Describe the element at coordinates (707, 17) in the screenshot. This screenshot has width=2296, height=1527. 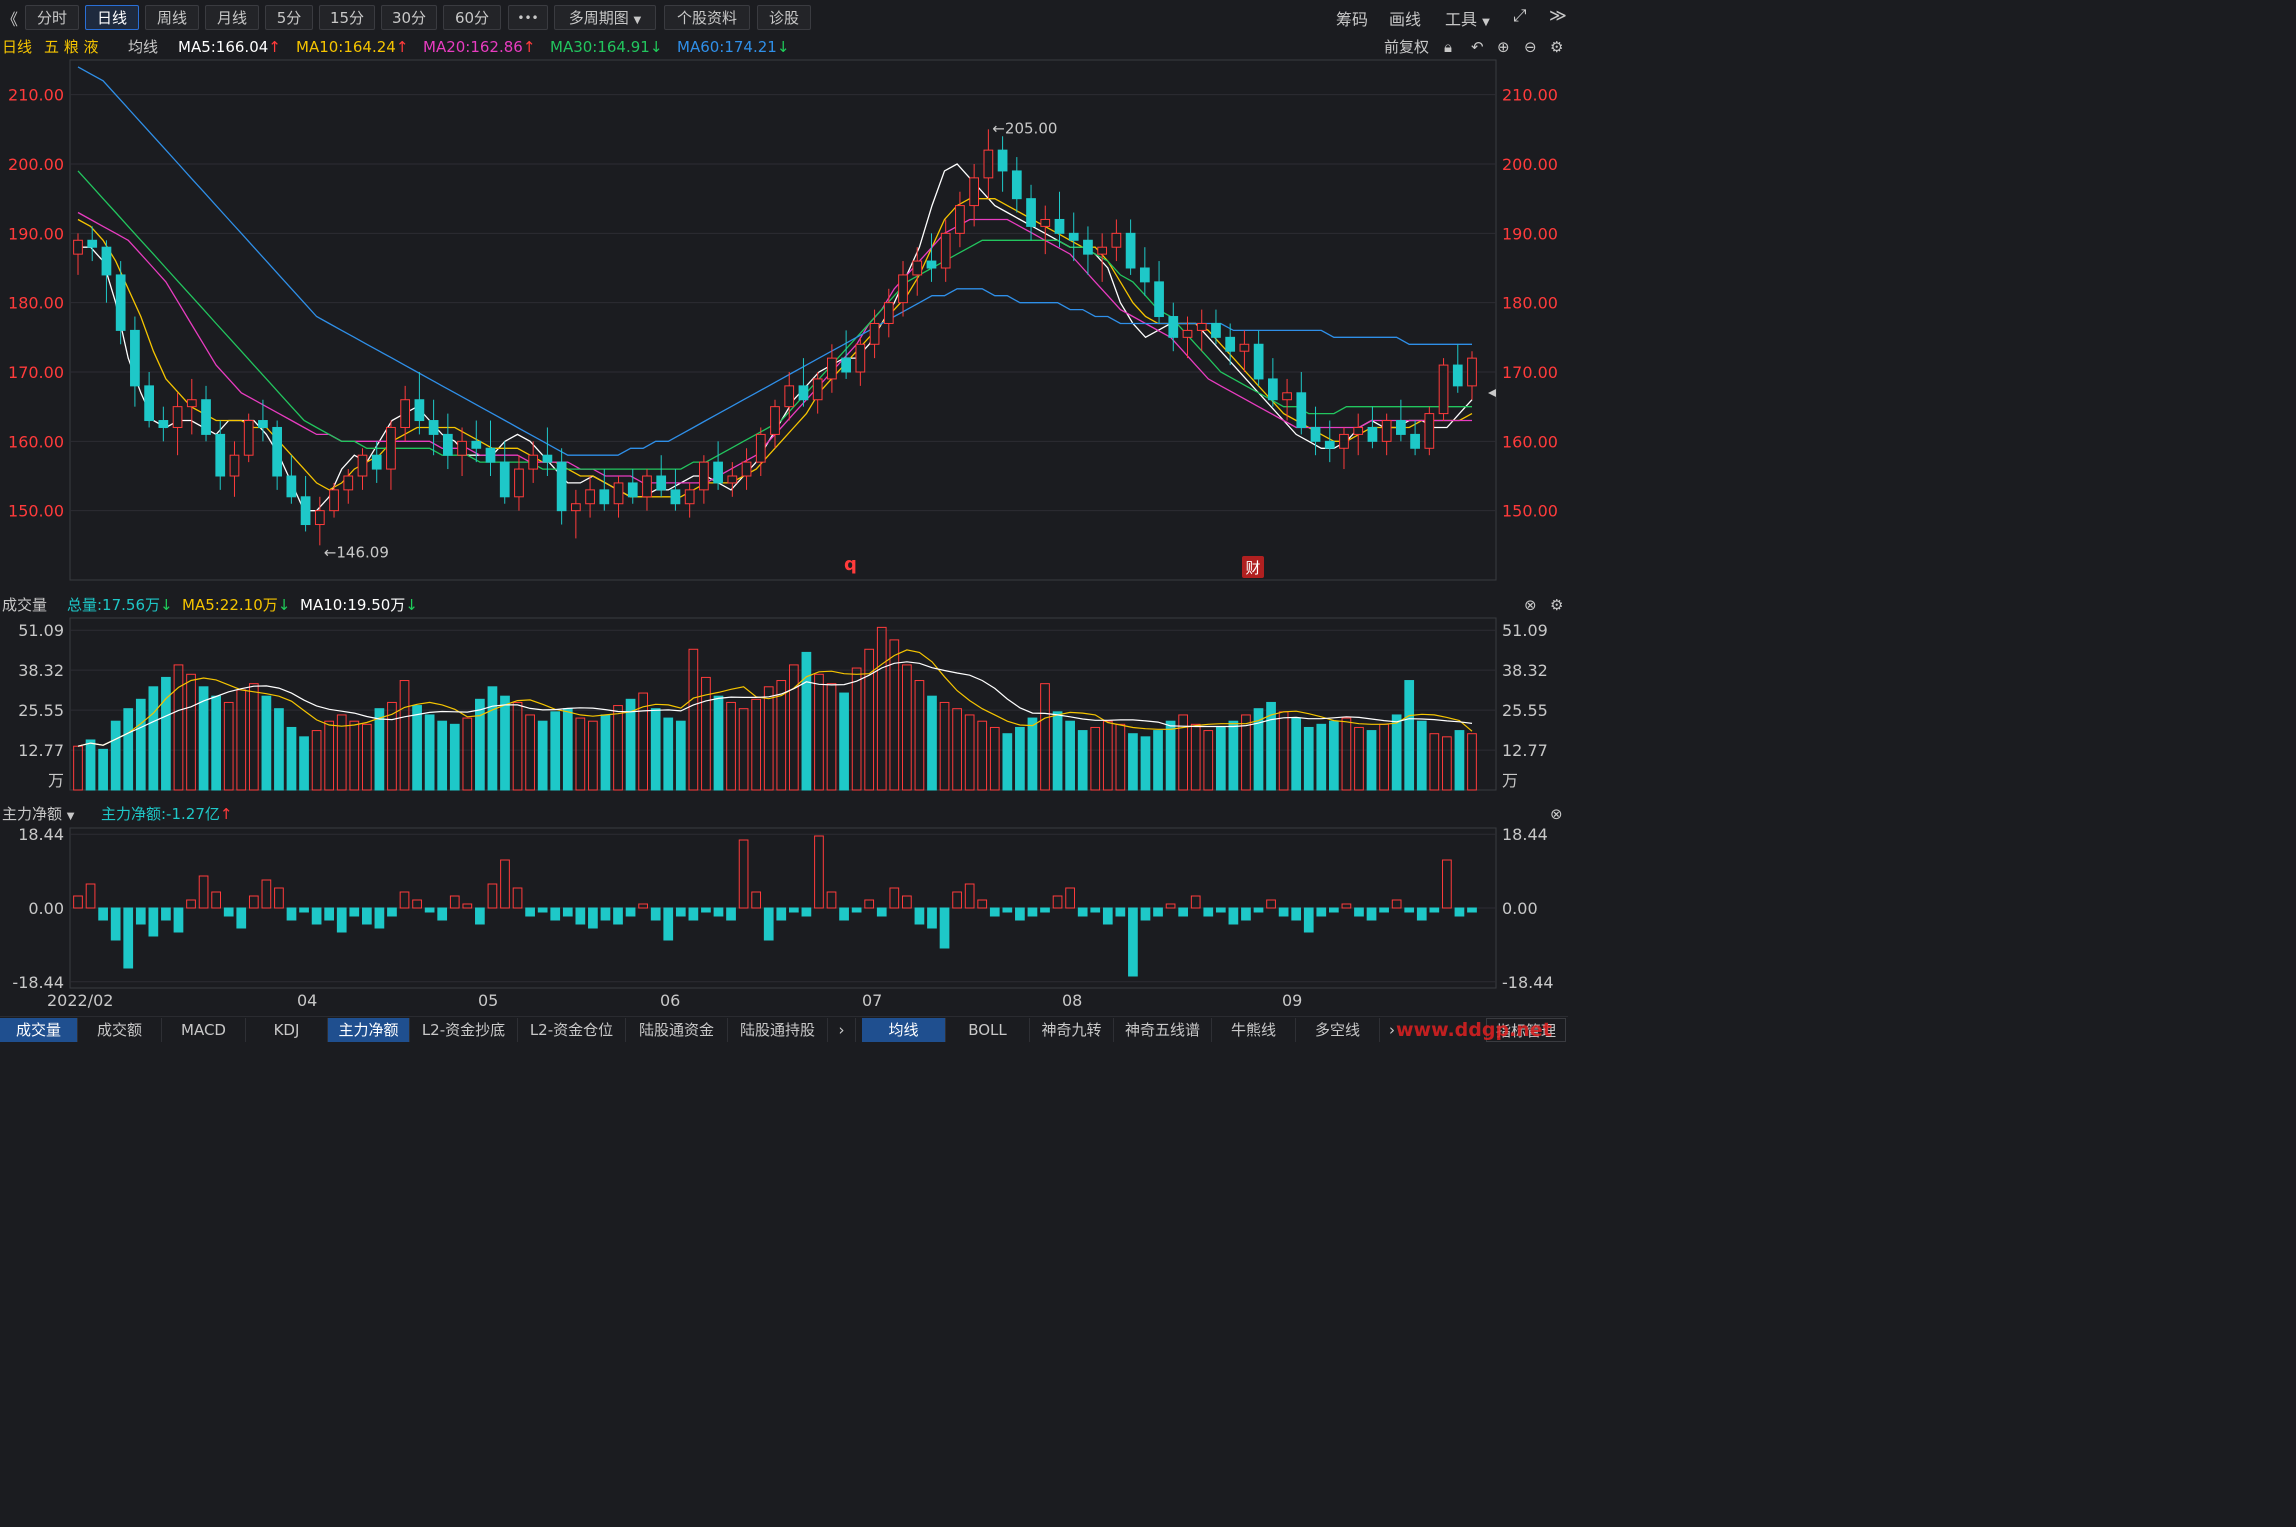
I see `stock-info-button: 个股资料` at that location.